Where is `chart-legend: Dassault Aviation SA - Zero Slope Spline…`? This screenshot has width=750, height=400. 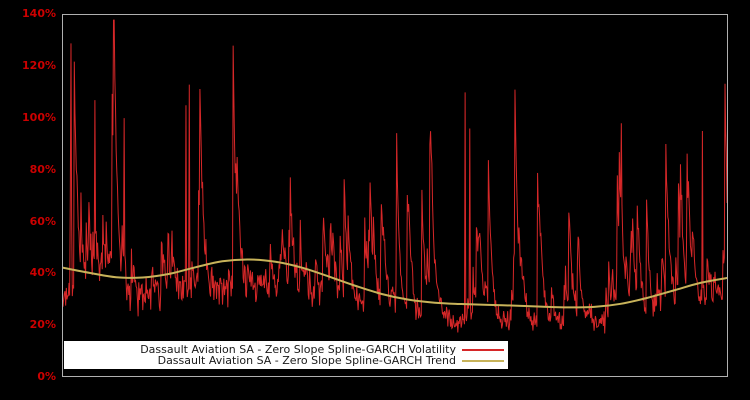 chart-legend: Dassault Aviation SA - Zero Slope Spline… is located at coordinates (286, 355).